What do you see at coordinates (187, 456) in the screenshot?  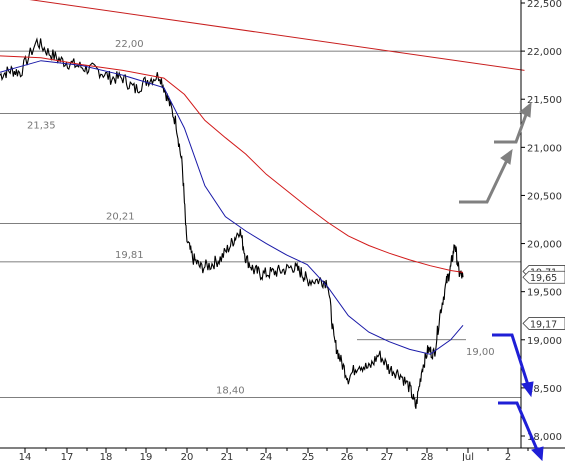 I see `x-tick-label: 20` at bounding box center [187, 456].